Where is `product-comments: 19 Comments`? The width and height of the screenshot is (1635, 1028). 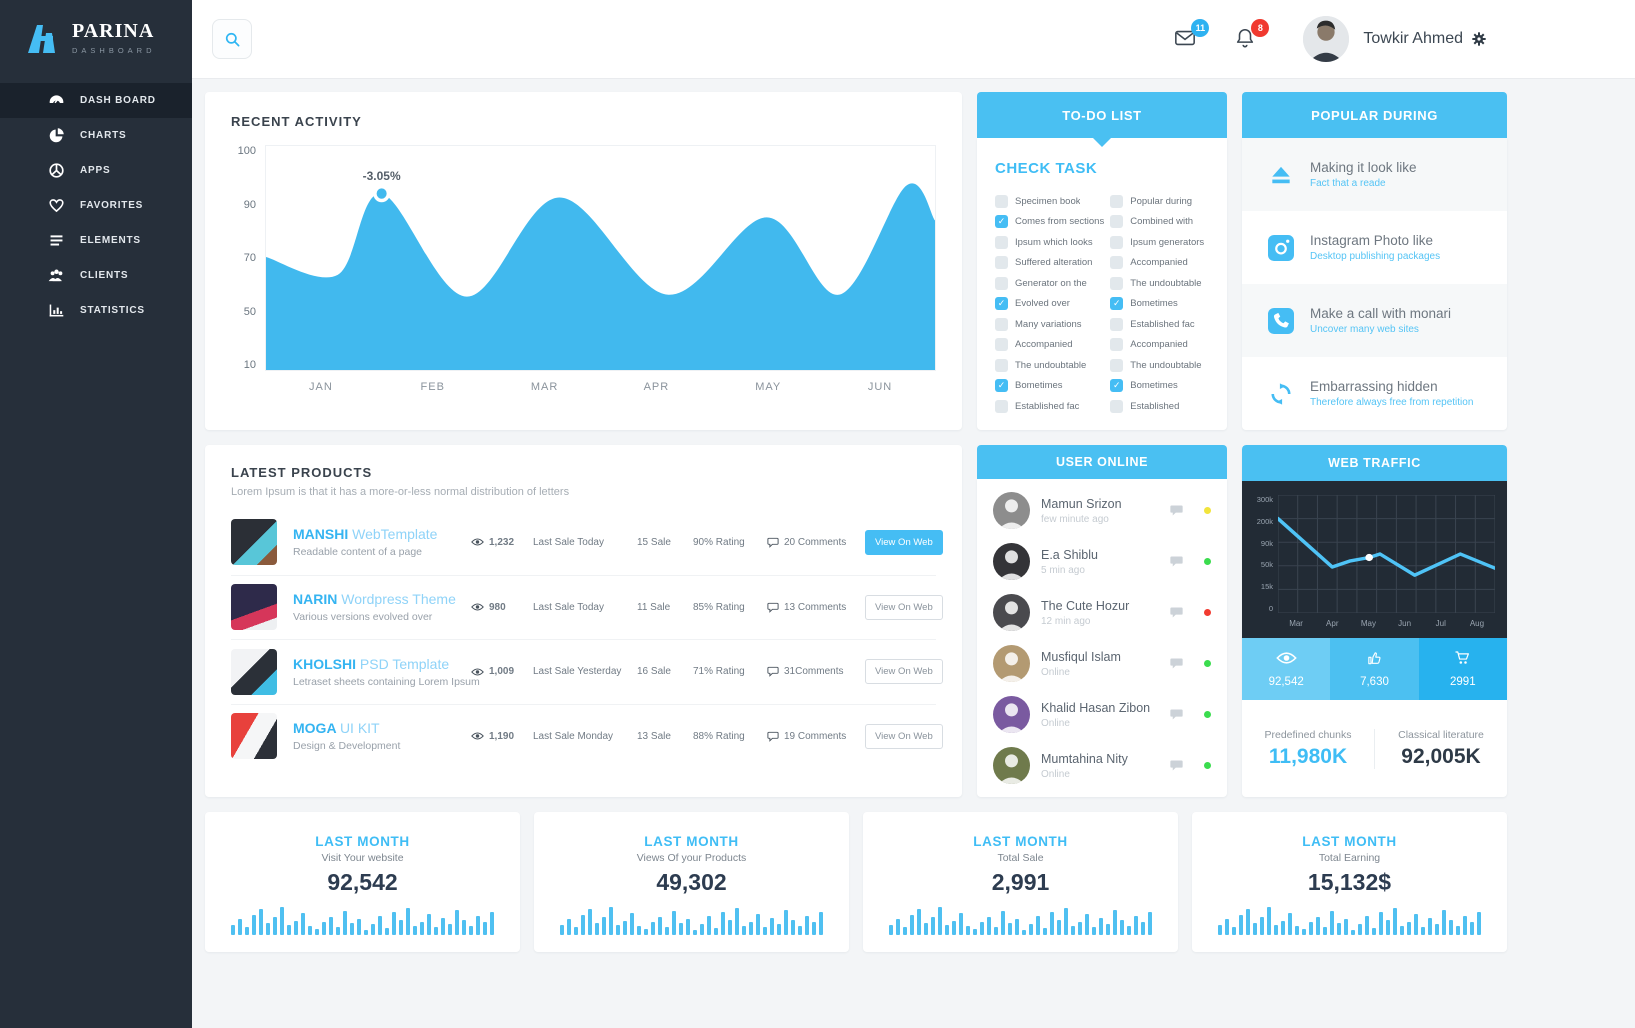
product-comments: 19 Comments is located at coordinates (816, 736).